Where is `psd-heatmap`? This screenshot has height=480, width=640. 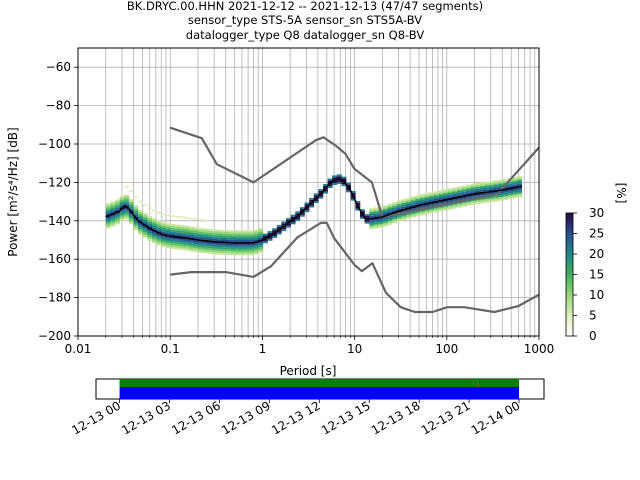
psd-heatmap is located at coordinates (314, 215).